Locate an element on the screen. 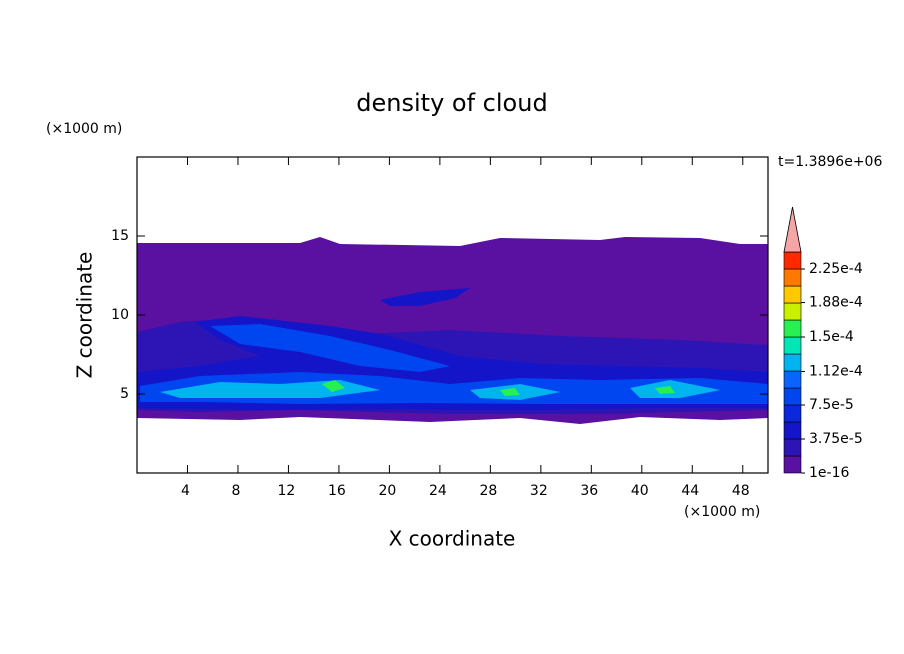 The height and width of the screenshot is (654, 904). colorbar-tick-label: 1e-16 is located at coordinates (829, 473).